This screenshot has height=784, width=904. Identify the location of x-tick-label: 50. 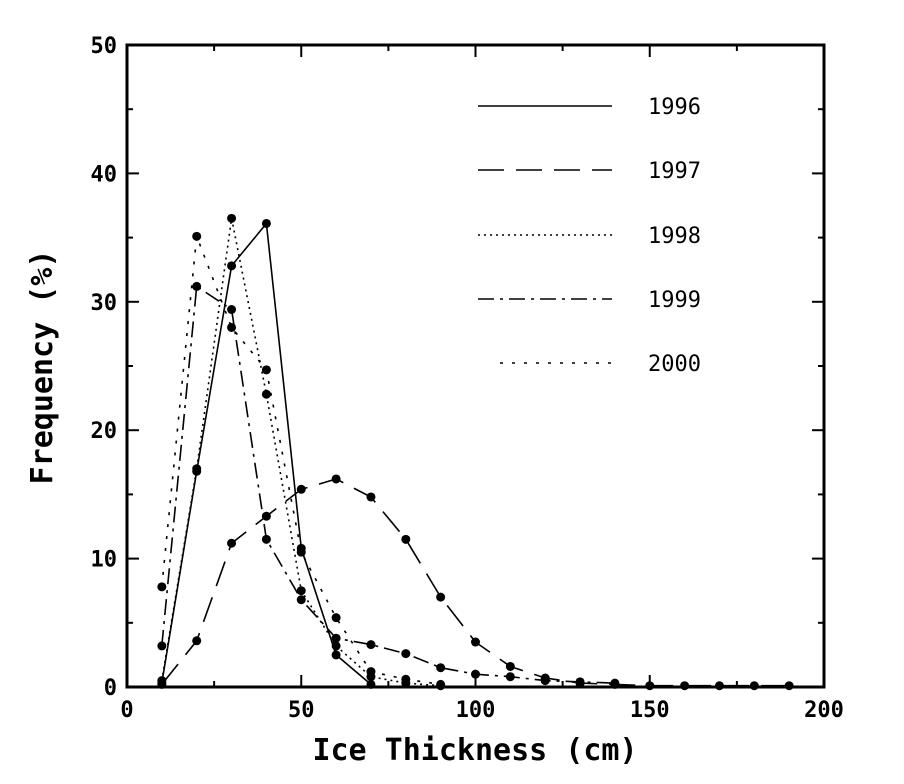
(301, 710).